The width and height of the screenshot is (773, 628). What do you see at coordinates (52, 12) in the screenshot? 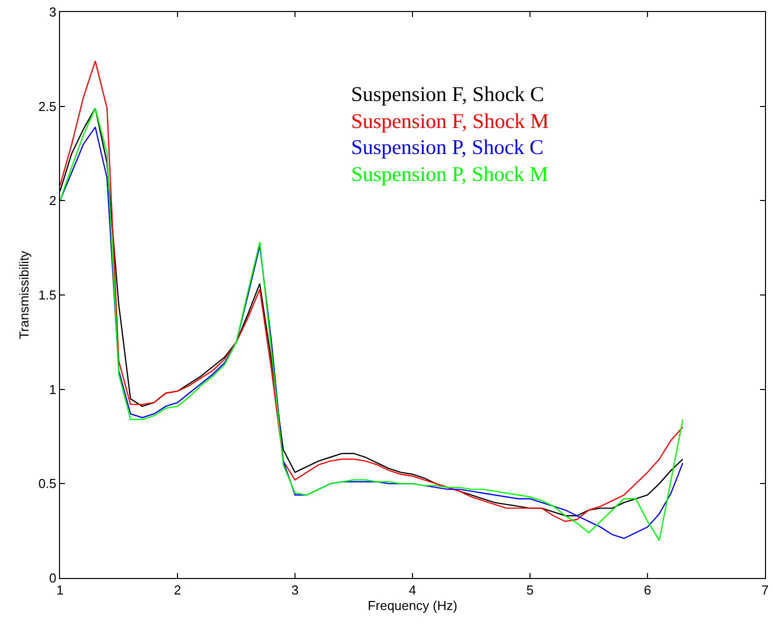
I see `y-tick-label: 3` at bounding box center [52, 12].